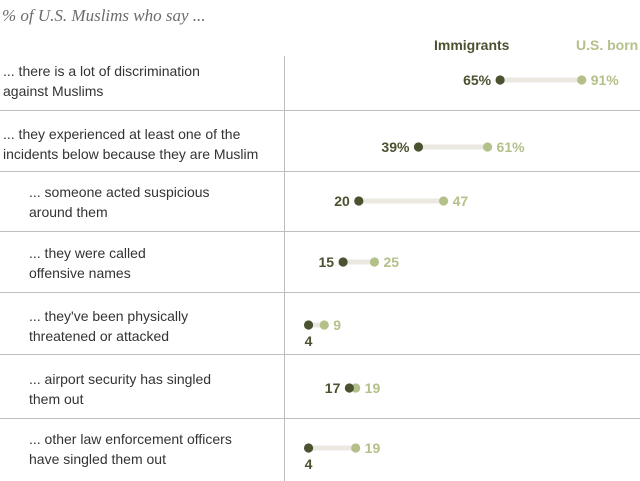  Describe the element at coordinates (333, 388) in the screenshot. I see `immigrants-value-label: 17` at that location.